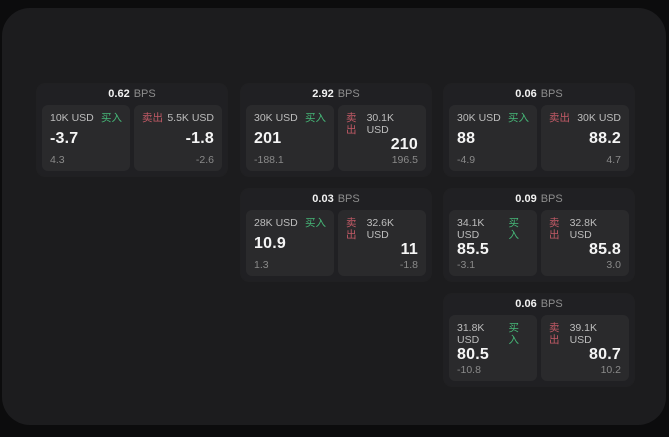  What do you see at coordinates (199, 138) in the screenshot?
I see `sell-value: -1.8` at bounding box center [199, 138].